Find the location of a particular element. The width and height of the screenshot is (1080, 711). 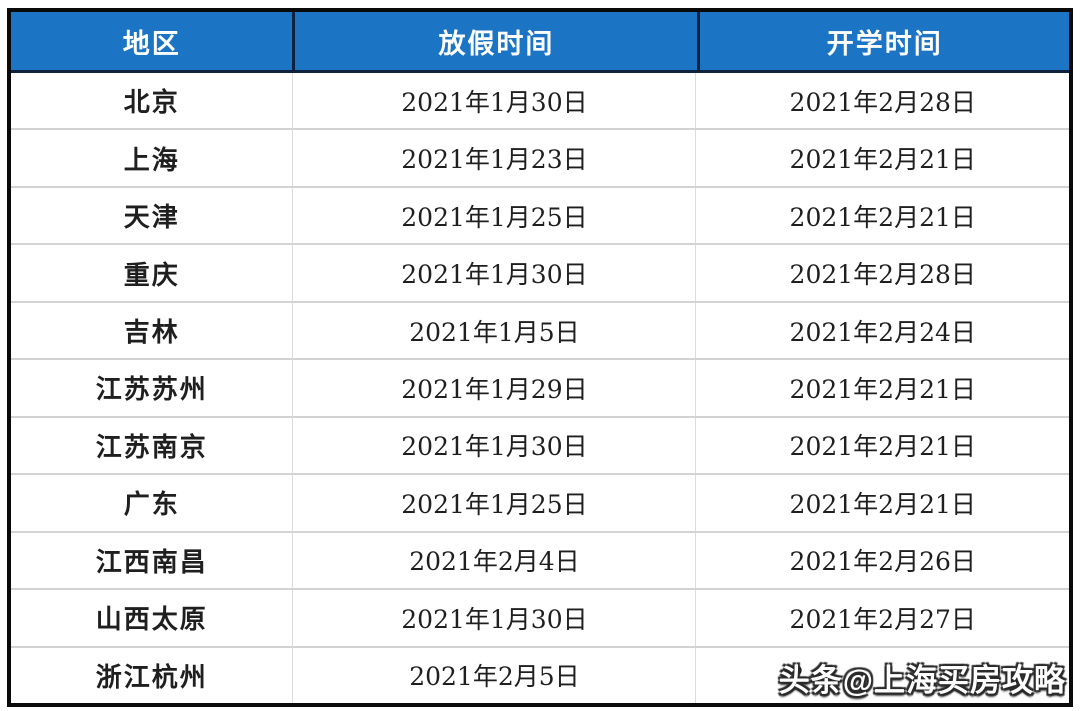

region-cell: 北京 is located at coordinates (151, 102).